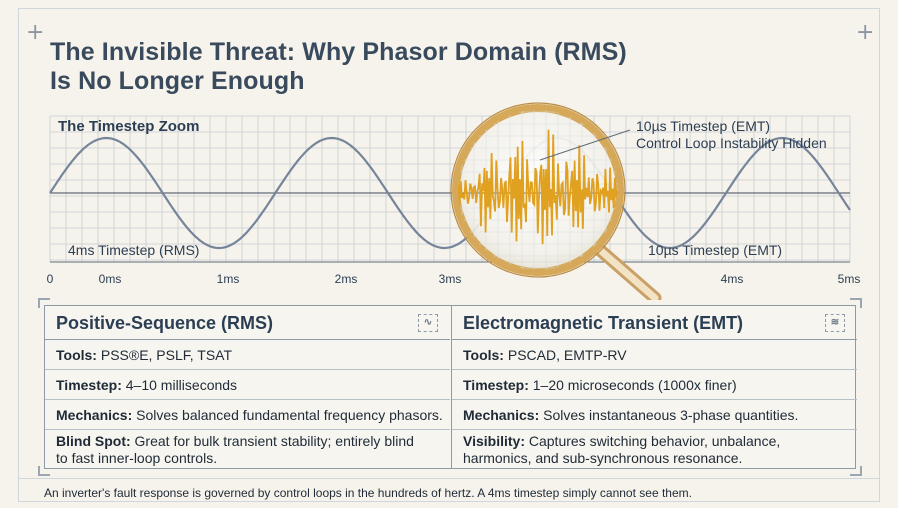 The image size is (898, 508). I want to click on row-value: PSCAD, EMTP-RV, so click(567, 355).